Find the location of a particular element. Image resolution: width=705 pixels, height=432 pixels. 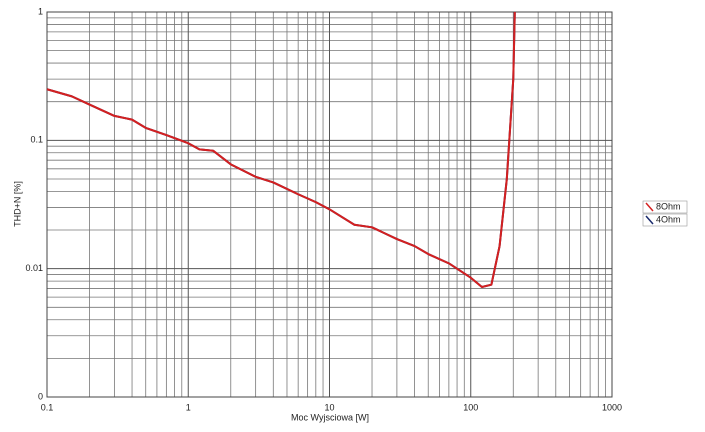

y-tick-label: 0.01 is located at coordinates (34, 268).